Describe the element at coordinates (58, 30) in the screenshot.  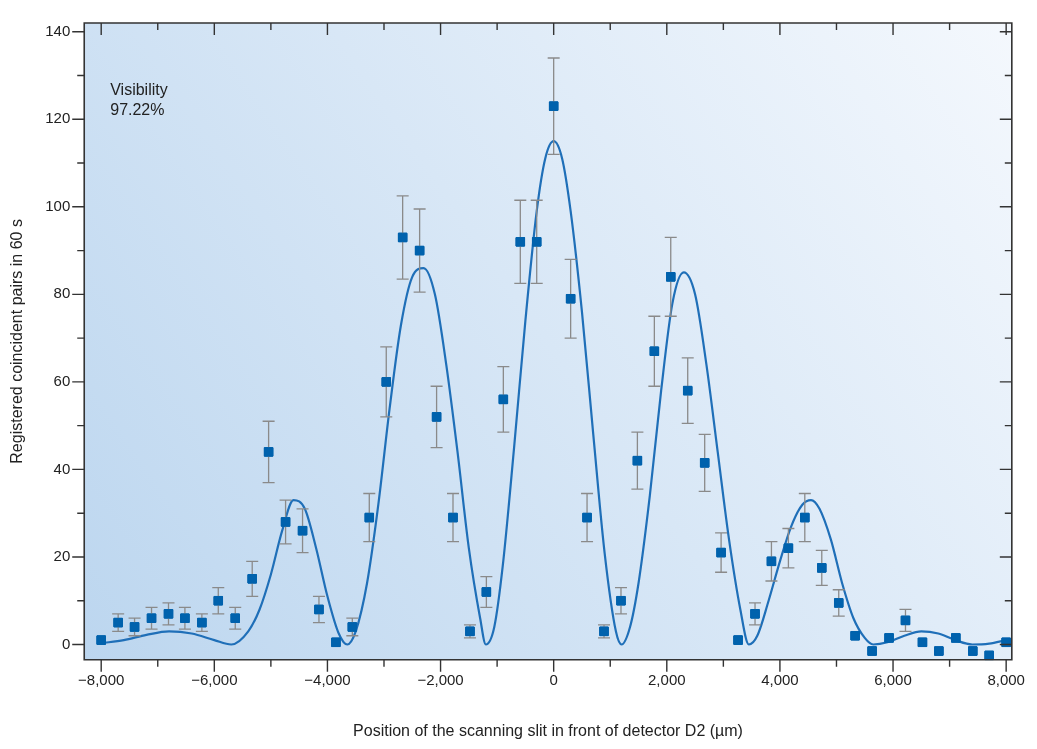
I see `y-tick-label: 140` at that location.